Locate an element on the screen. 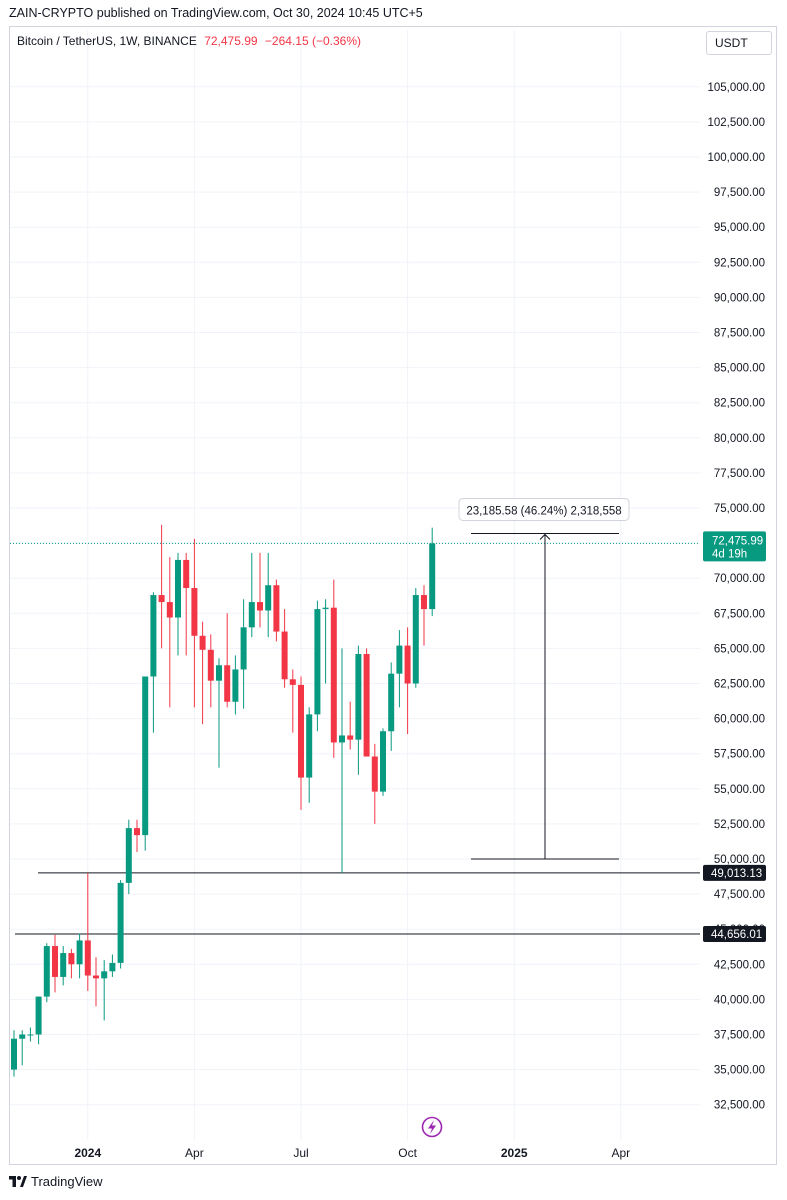 Image resolution: width=787 pixels, height=1200 pixels. time-axis: 2024 Apr Jul Oct 2025 Apr is located at coordinates (352, 1153).